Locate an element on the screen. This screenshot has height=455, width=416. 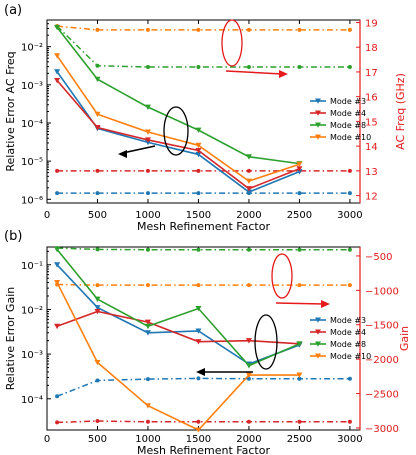
legend: Mode #3 Mode #4 Mode #8 Mode #10 is located at coordinates (340, 338).